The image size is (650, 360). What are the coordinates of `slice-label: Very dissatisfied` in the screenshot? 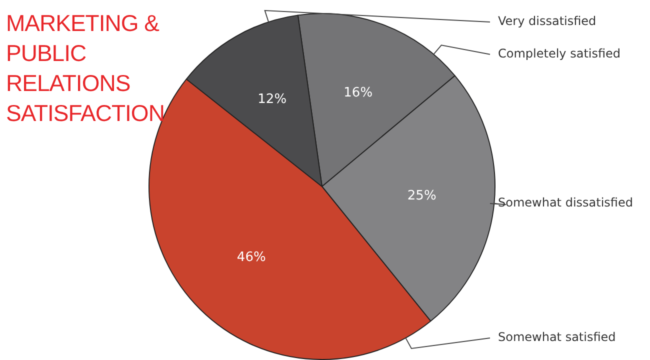 It's located at (547, 21).